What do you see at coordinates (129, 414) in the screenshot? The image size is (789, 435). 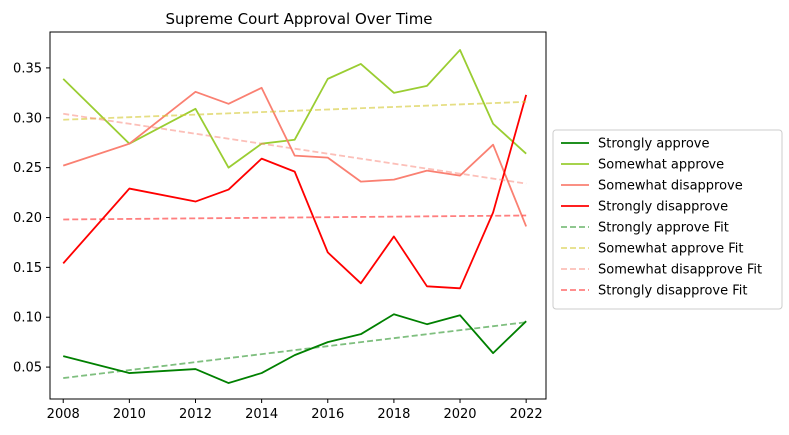 I see `x-tick-label: 2010` at bounding box center [129, 414].